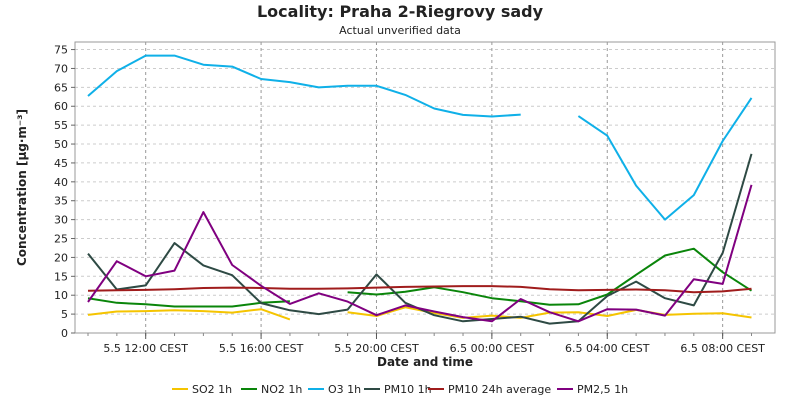  What do you see at coordinates (408, 389) in the screenshot?
I see `legend-label: PM10 1h` at bounding box center [408, 389].